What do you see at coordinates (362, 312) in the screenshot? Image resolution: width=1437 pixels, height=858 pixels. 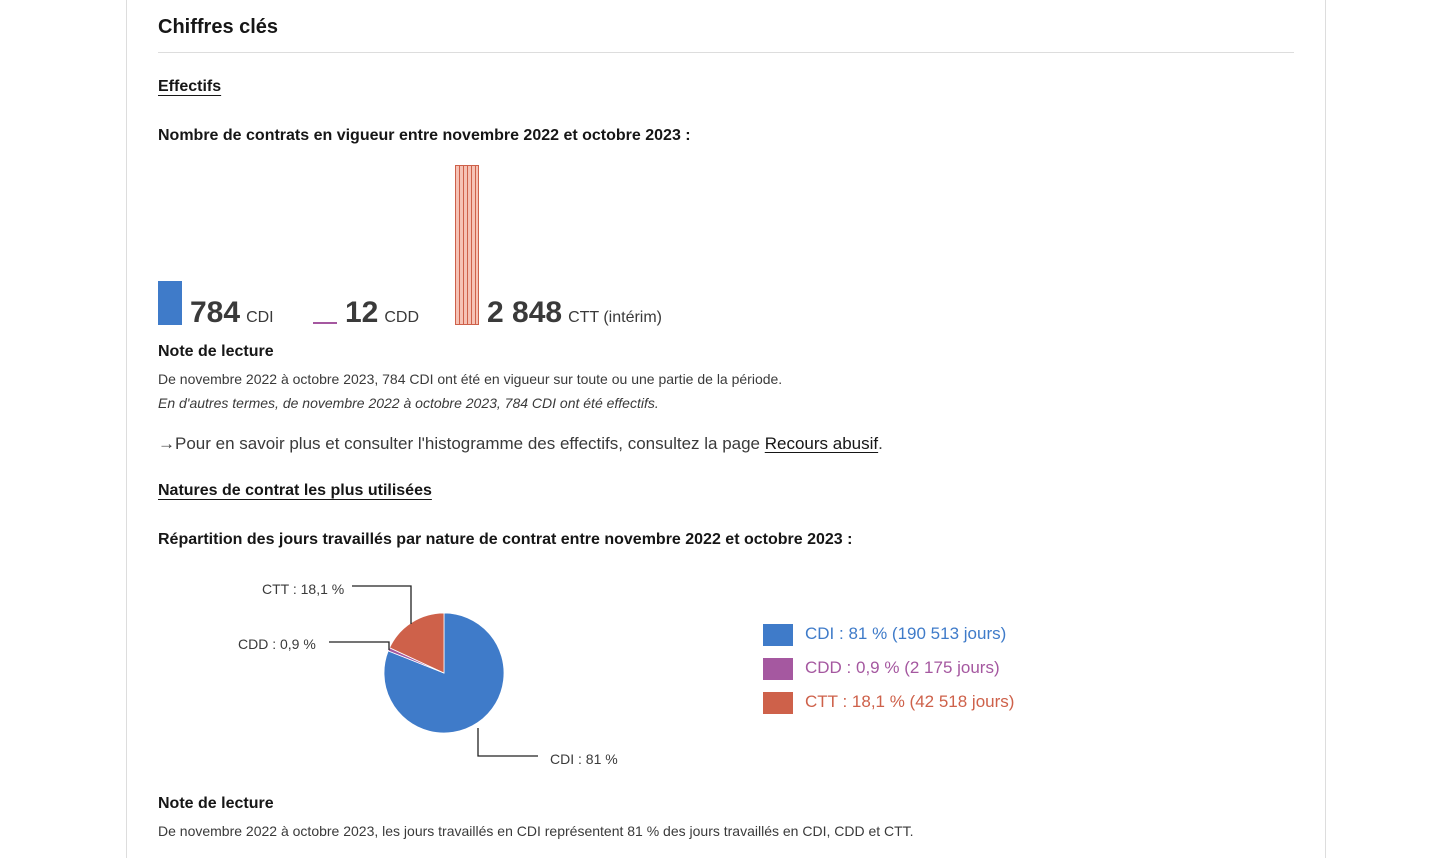 I see `figure-cdd-value: 12` at bounding box center [362, 312].